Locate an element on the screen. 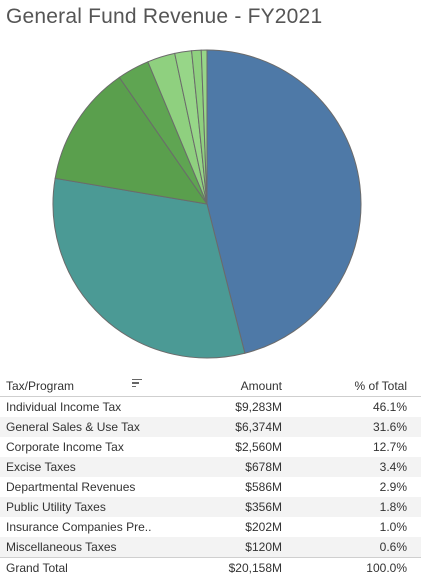 The image size is (421, 584). row-pct: 31.6% is located at coordinates (389, 427).